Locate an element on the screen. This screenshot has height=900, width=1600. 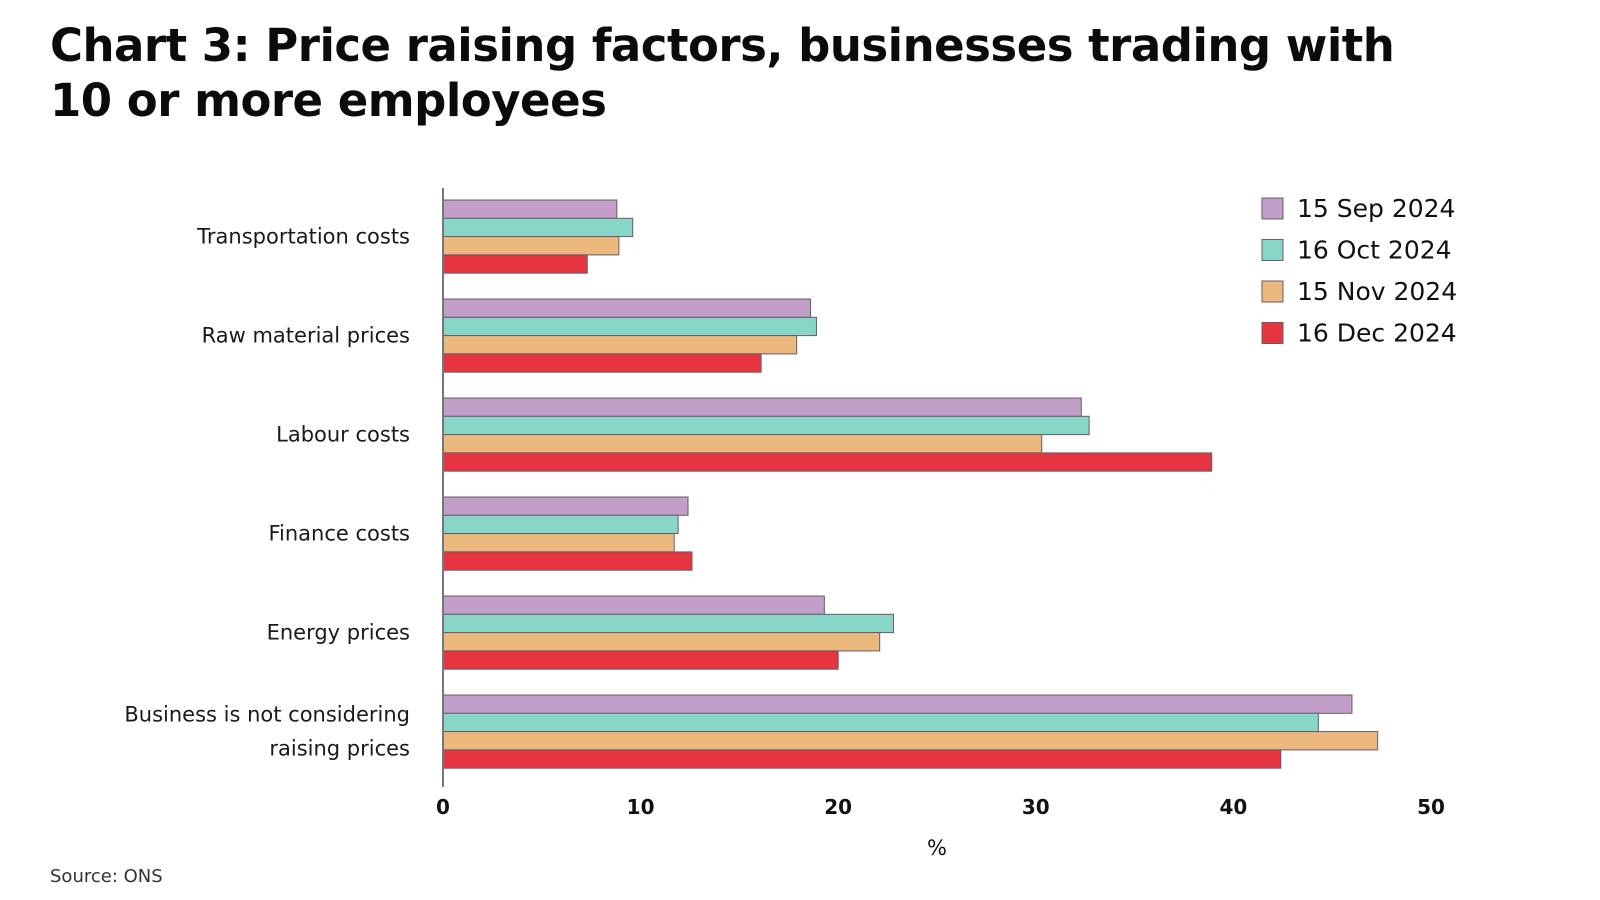
source-note: Source: ONS is located at coordinates (106, 876).